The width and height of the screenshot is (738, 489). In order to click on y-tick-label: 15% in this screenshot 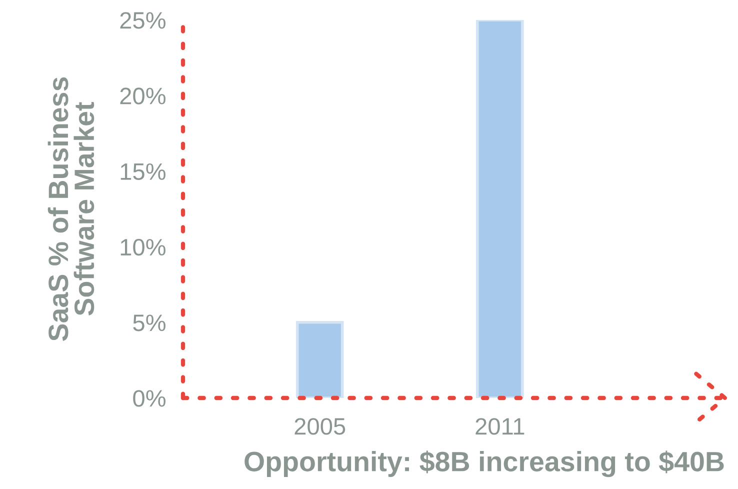, I will do `click(143, 171)`.